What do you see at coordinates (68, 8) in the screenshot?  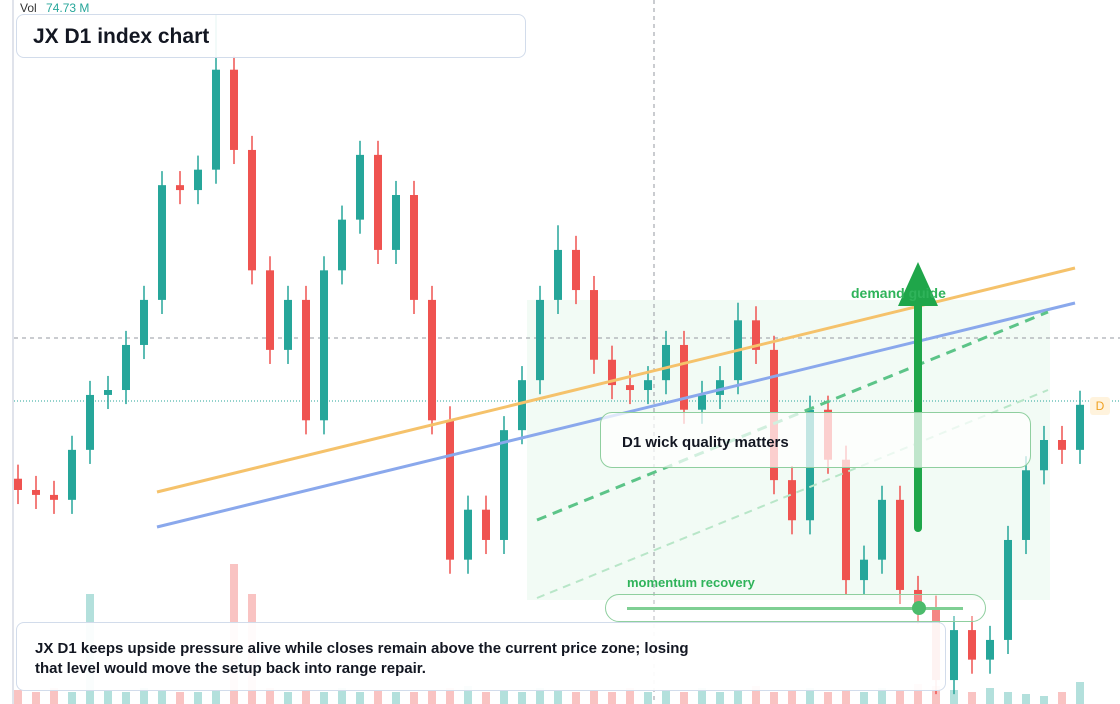 I see `vol-value: 74.73 M` at bounding box center [68, 8].